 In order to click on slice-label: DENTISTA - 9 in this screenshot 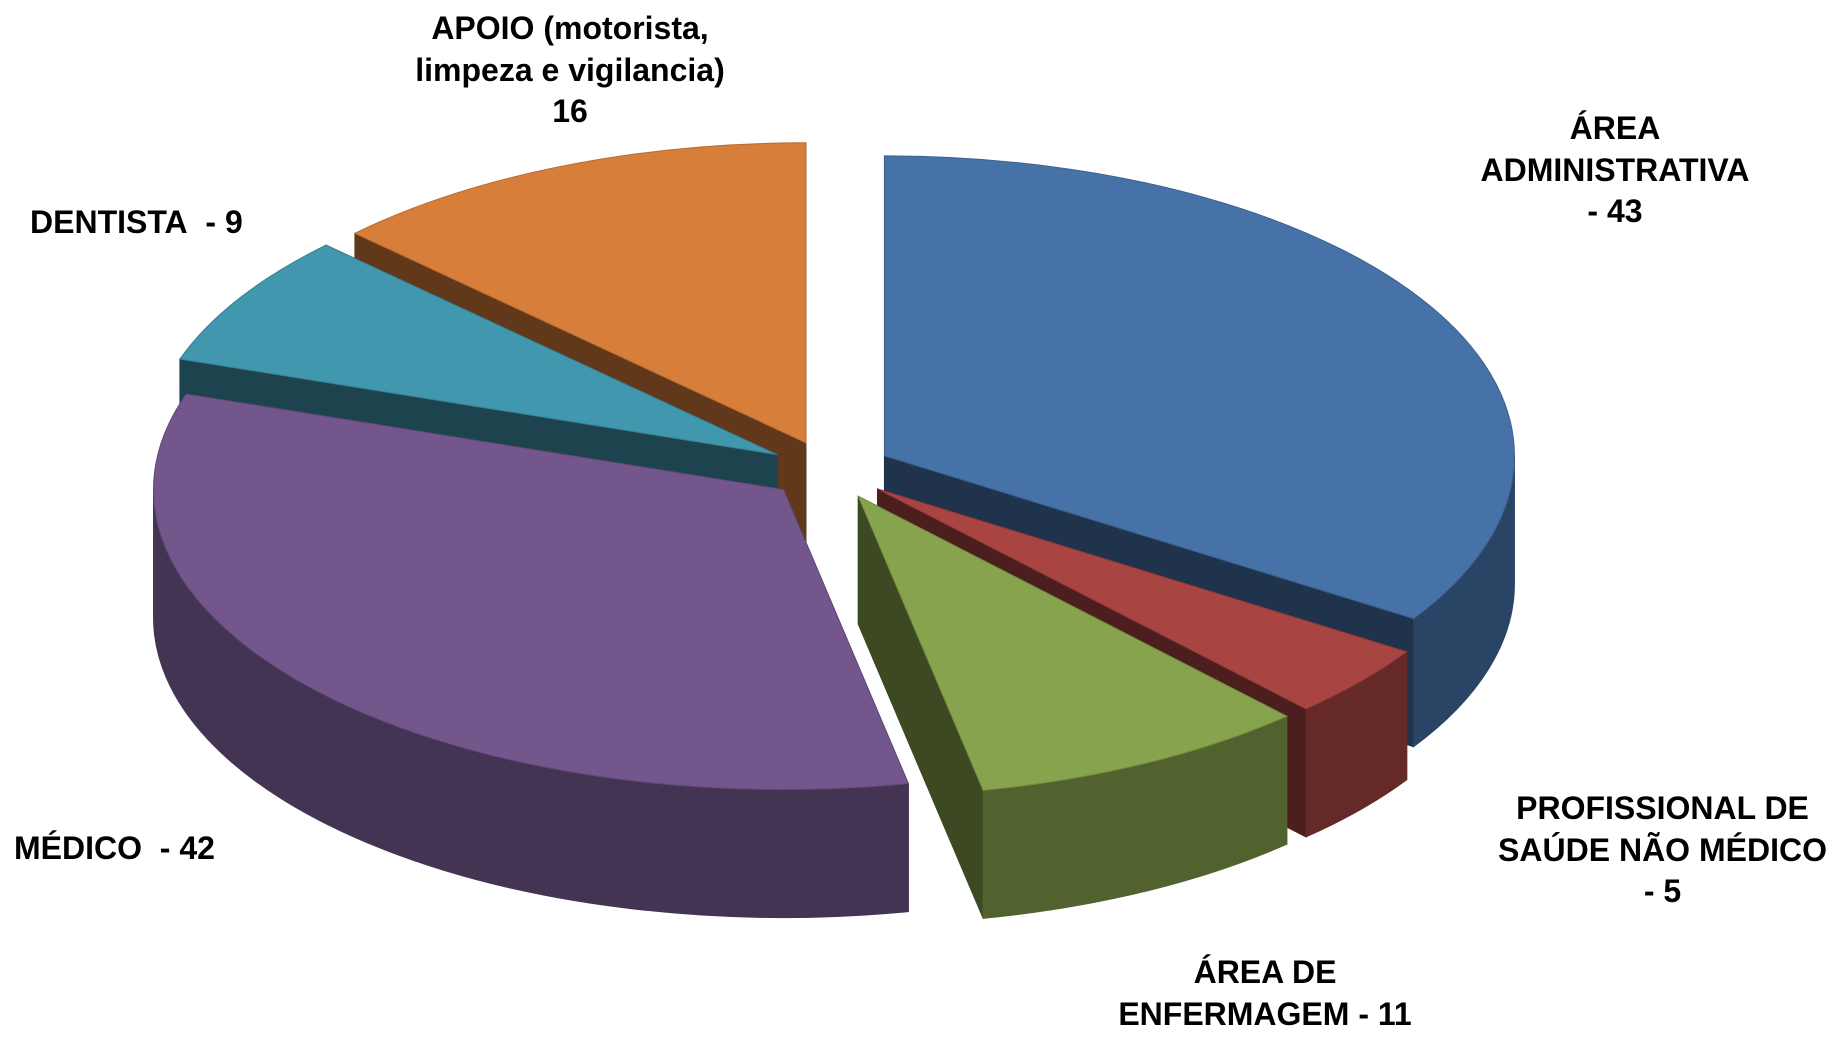, I will do `click(136, 223)`.